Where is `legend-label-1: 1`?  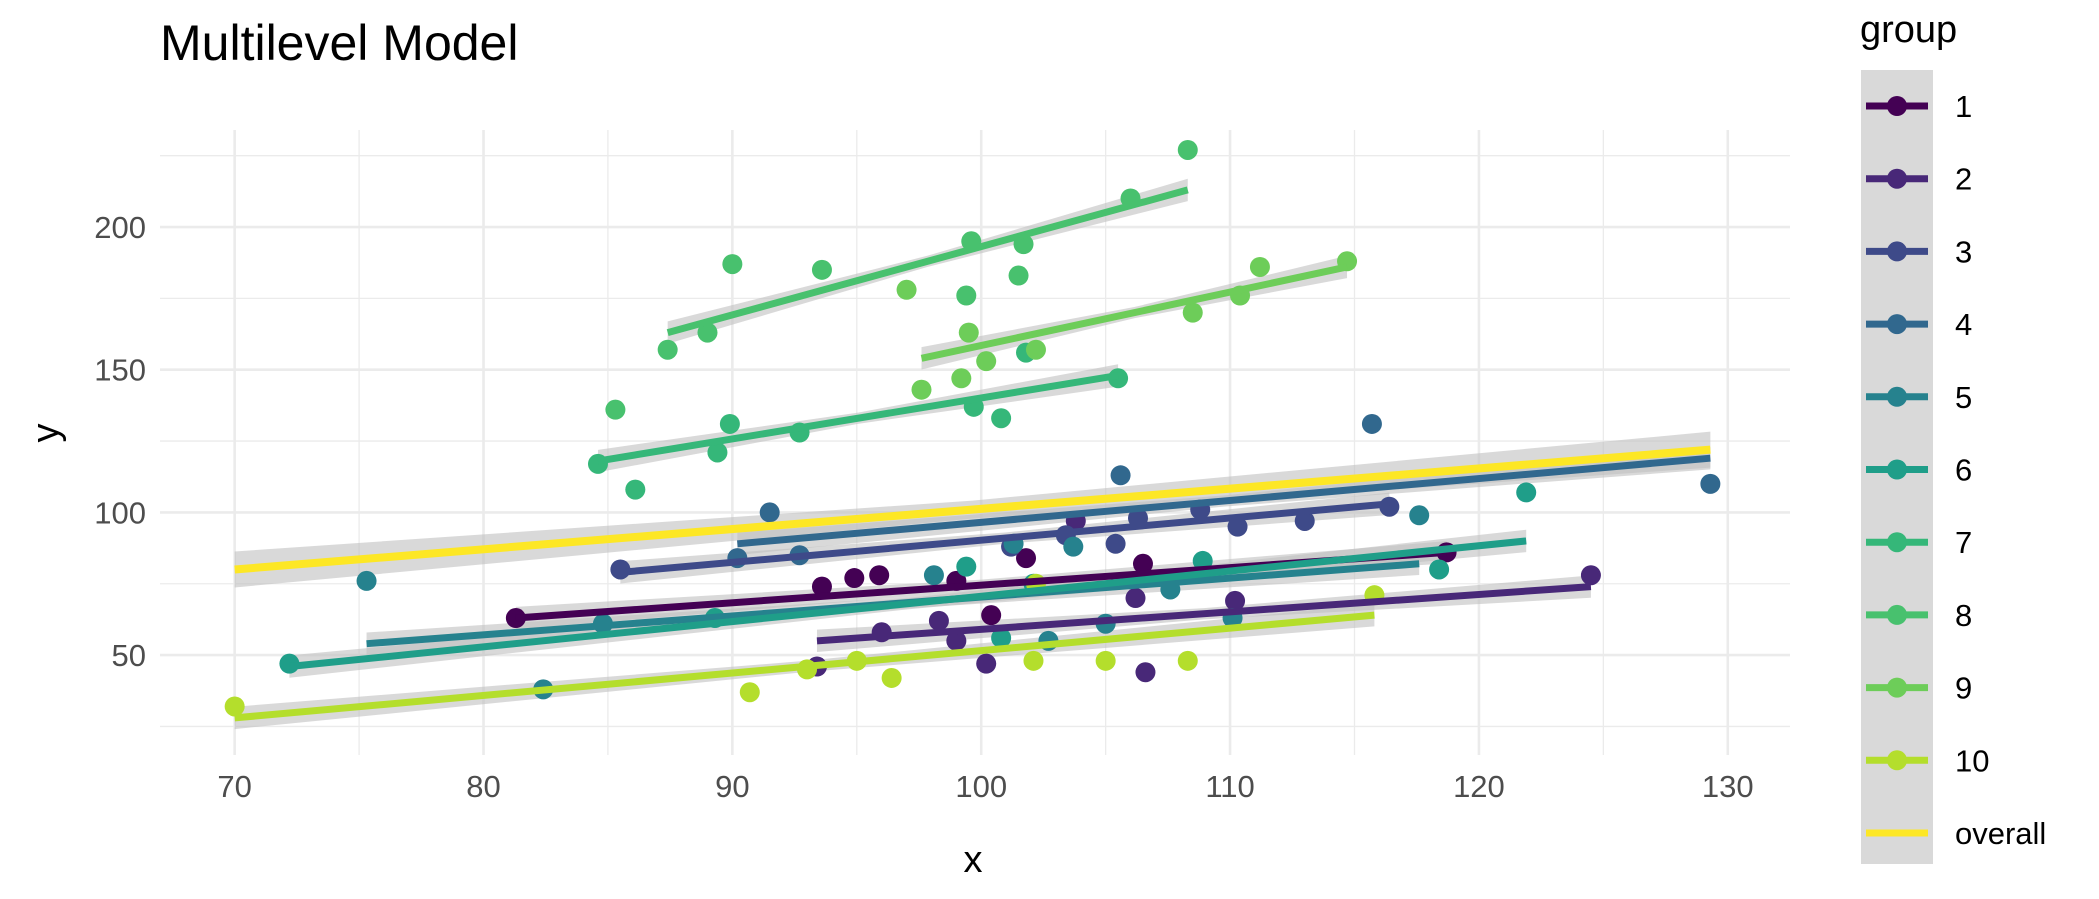
legend-label-1: 1 is located at coordinates (1963, 106).